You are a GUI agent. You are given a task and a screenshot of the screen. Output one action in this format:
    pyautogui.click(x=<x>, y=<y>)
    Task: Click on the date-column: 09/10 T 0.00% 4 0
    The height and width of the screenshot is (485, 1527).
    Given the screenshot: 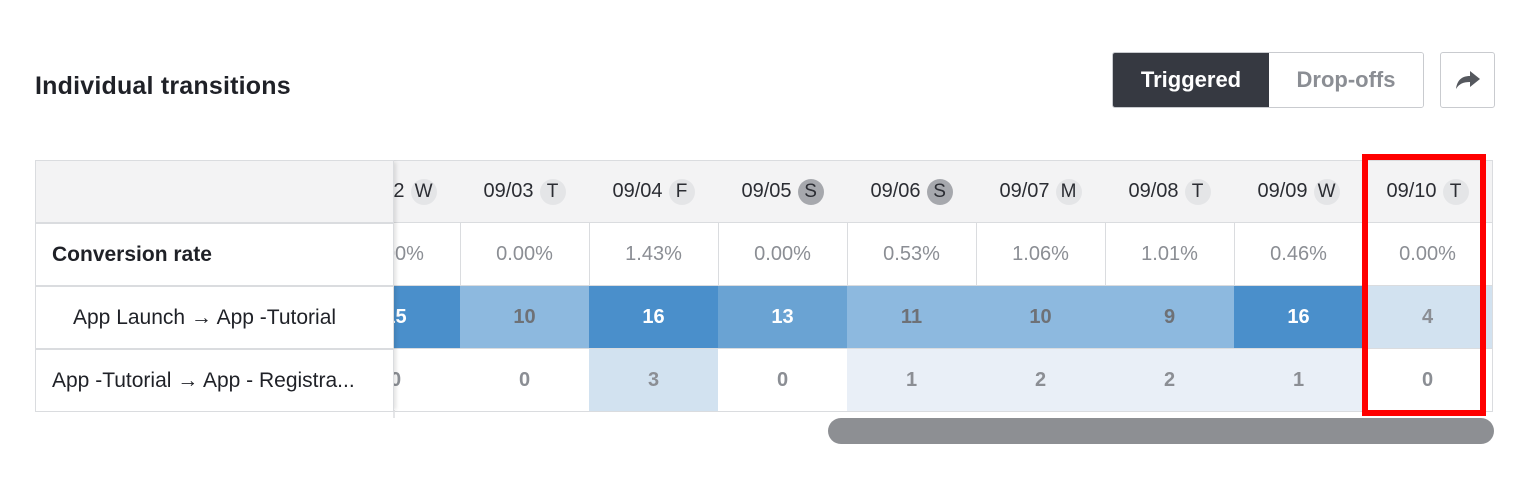 What is the action you would take?
    pyautogui.click(x=1428, y=286)
    